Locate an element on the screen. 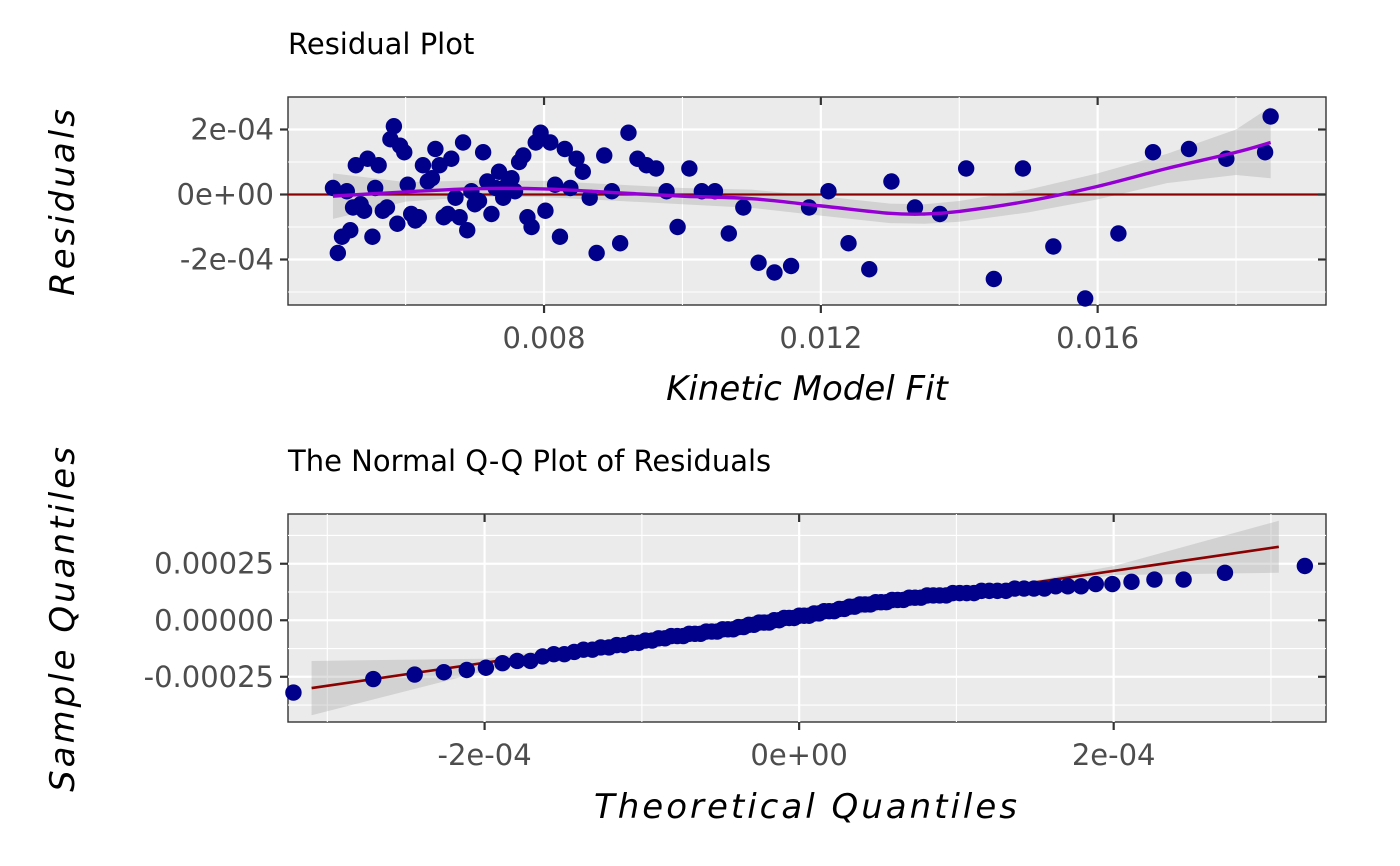  qq-points is located at coordinates (799, 629).